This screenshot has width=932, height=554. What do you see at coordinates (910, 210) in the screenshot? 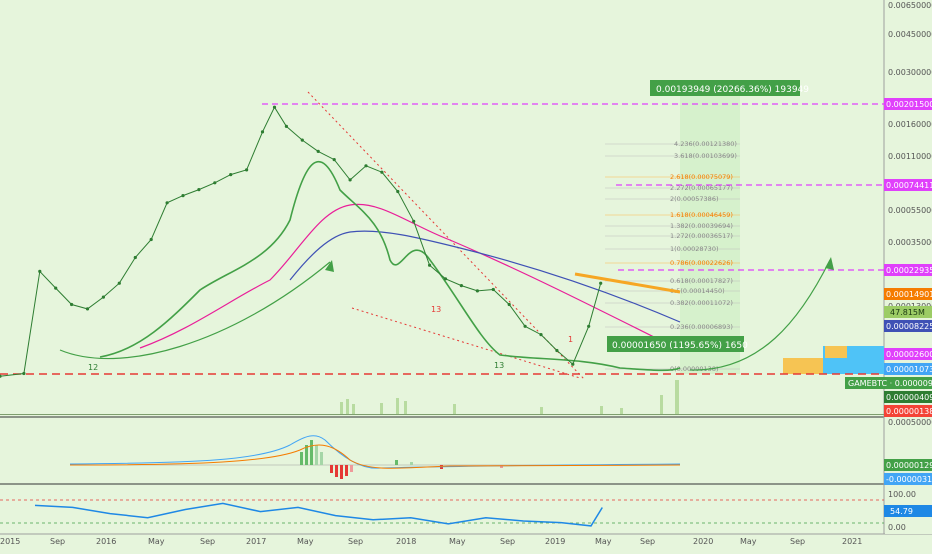
I see `price-tick: 0.00055000` at bounding box center [910, 210].